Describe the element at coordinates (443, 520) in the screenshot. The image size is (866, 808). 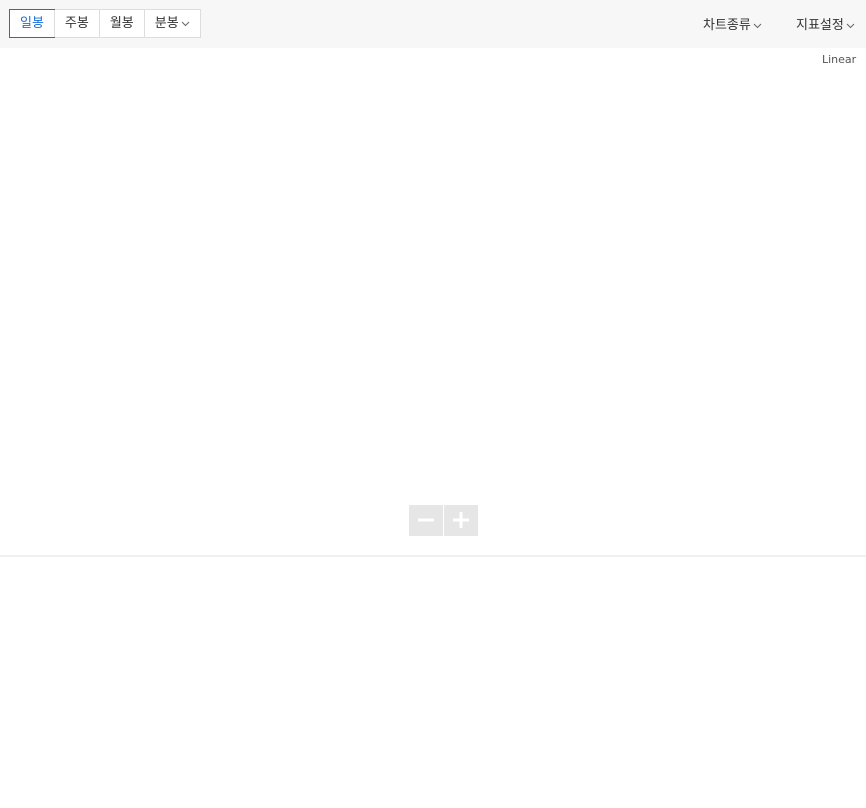
I see `zoom-controls` at that location.